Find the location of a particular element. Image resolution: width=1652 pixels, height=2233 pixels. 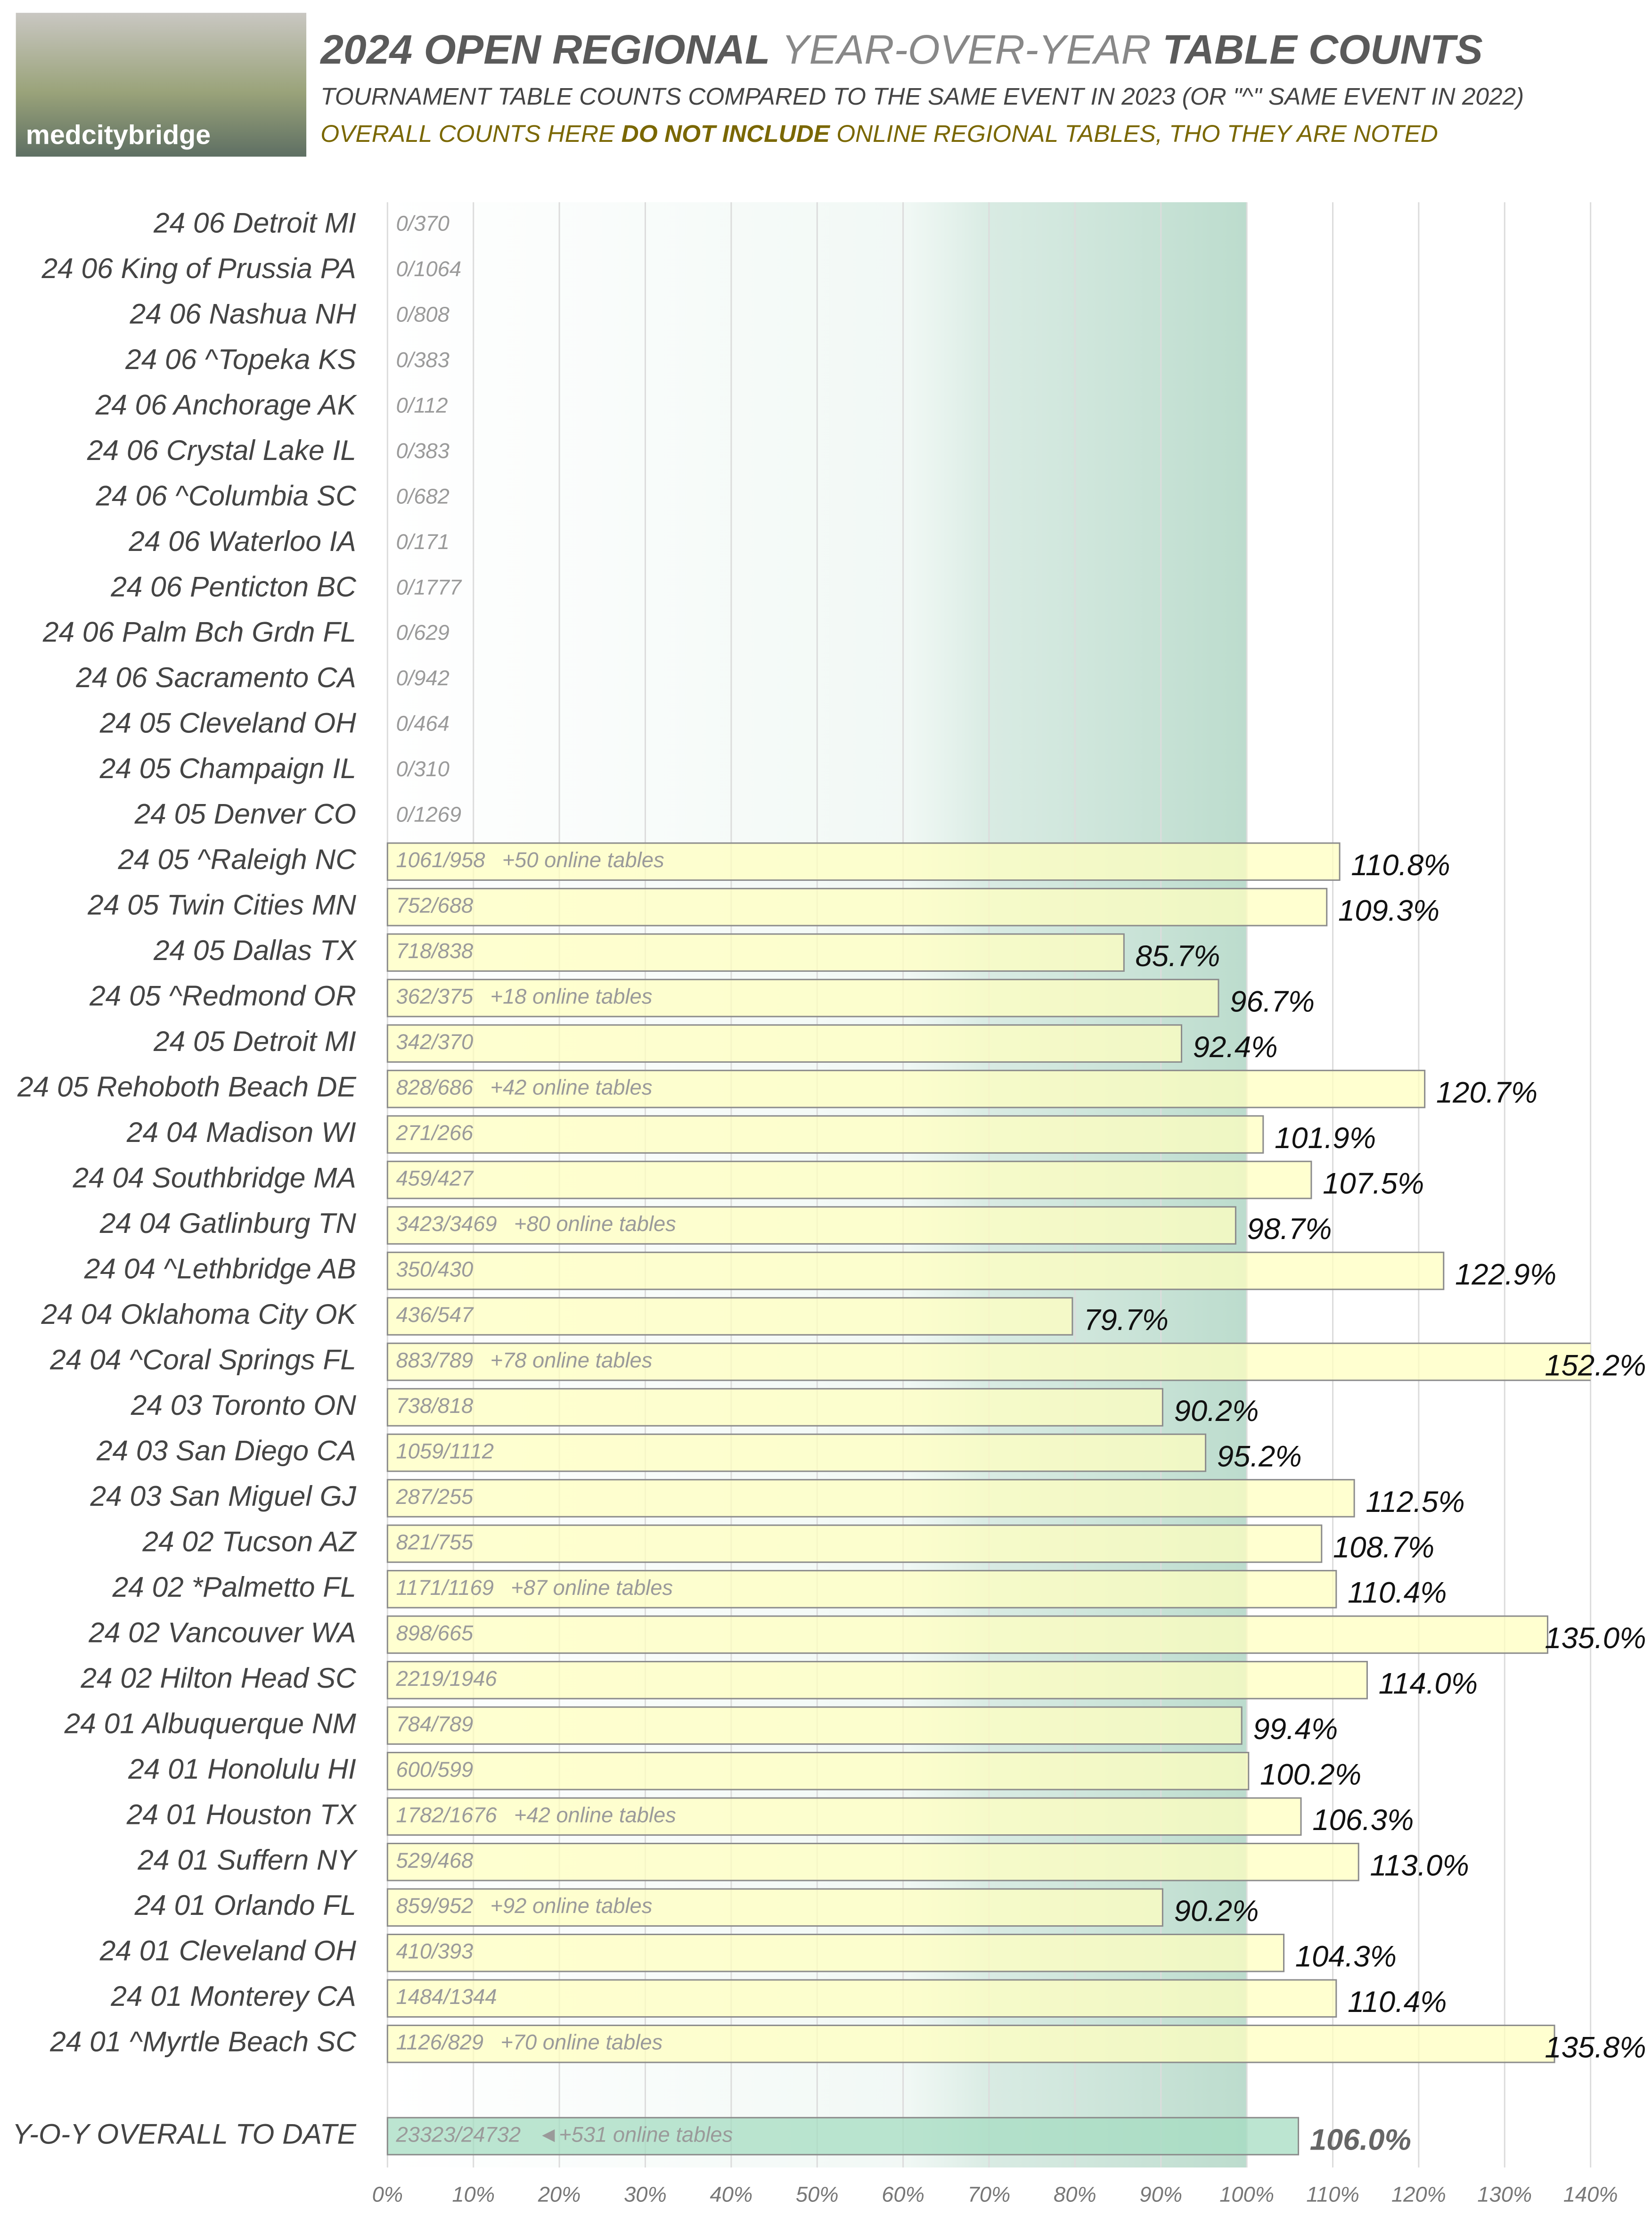

count-label: 0/682 is located at coordinates (423, 496).